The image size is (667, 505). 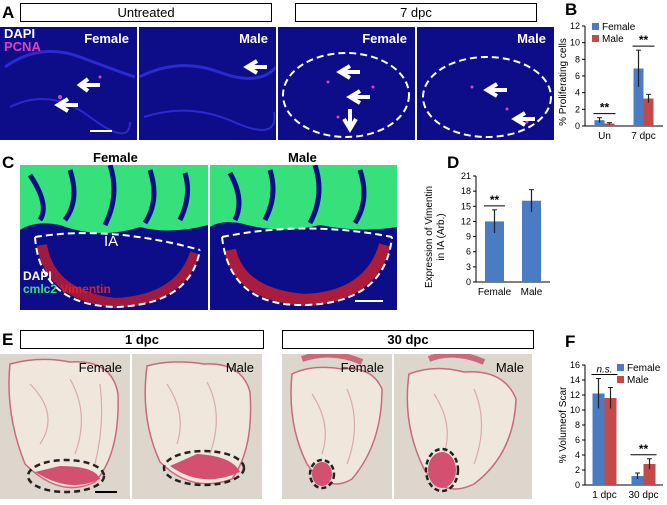 I want to click on stain-cmlc2: cmlc2, so click(x=40, y=289).